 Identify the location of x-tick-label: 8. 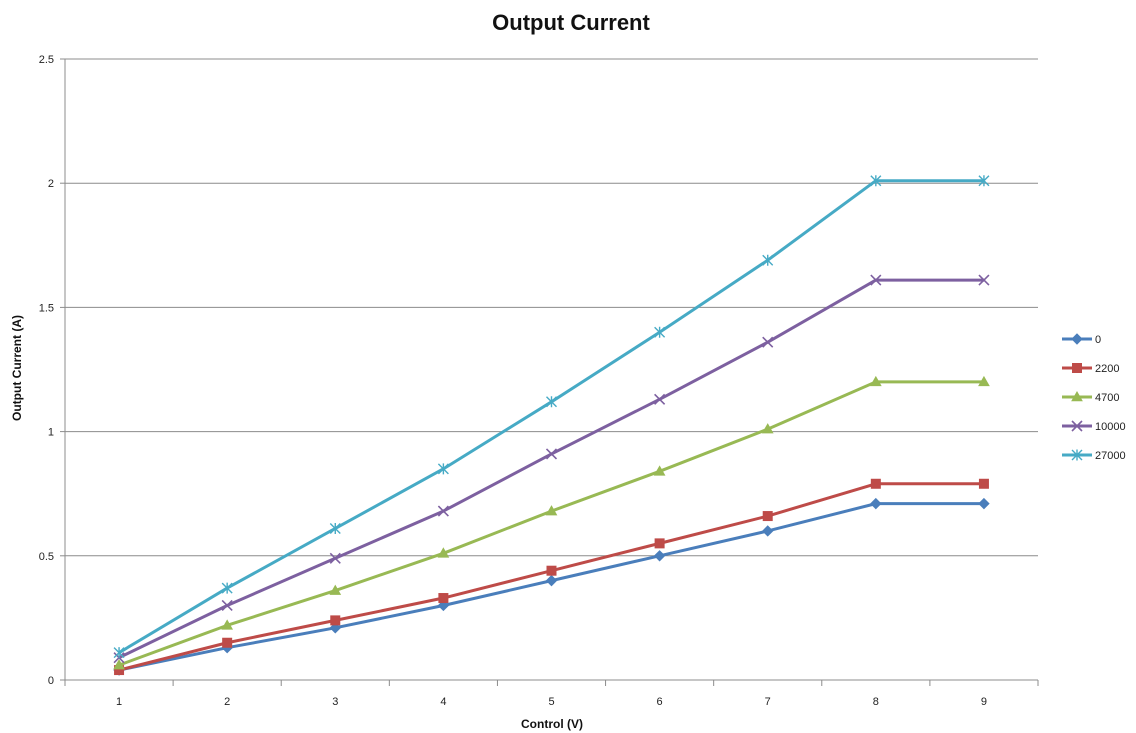
(876, 702).